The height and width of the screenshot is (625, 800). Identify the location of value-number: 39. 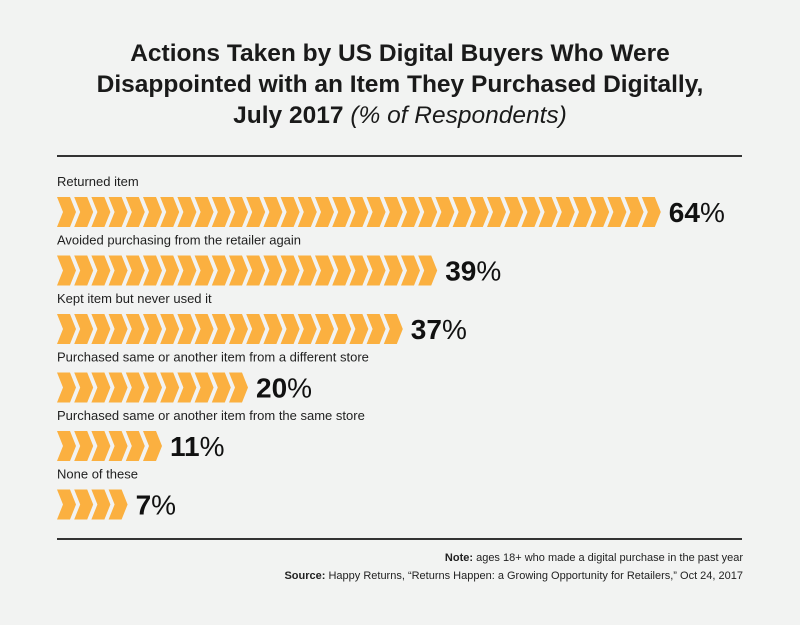
(460, 271).